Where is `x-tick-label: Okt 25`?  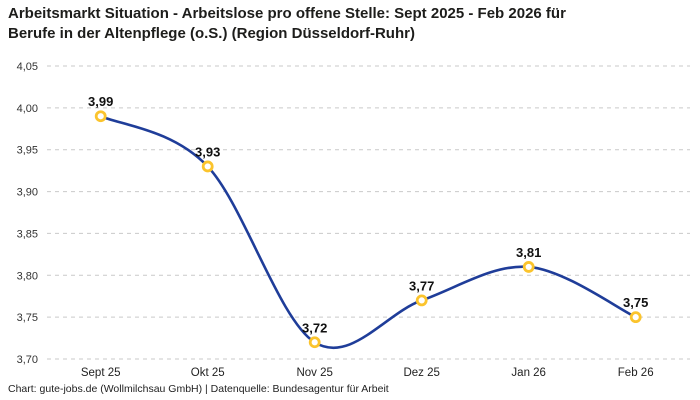
x-tick-label: Okt 25 is located at coordinates (208, 373).